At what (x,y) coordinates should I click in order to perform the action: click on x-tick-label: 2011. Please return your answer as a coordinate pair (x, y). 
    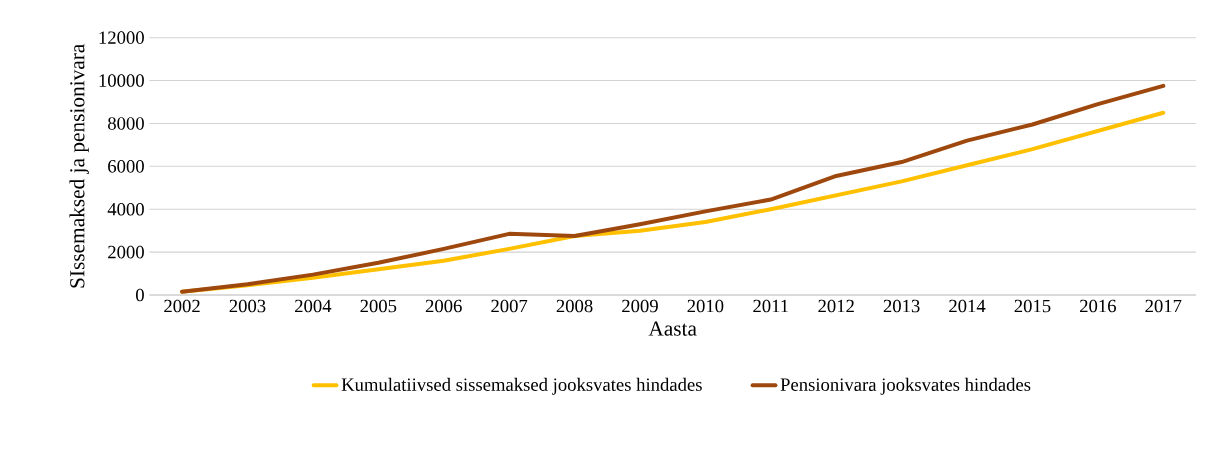
    Looking at the image, I should click on (770, 306).